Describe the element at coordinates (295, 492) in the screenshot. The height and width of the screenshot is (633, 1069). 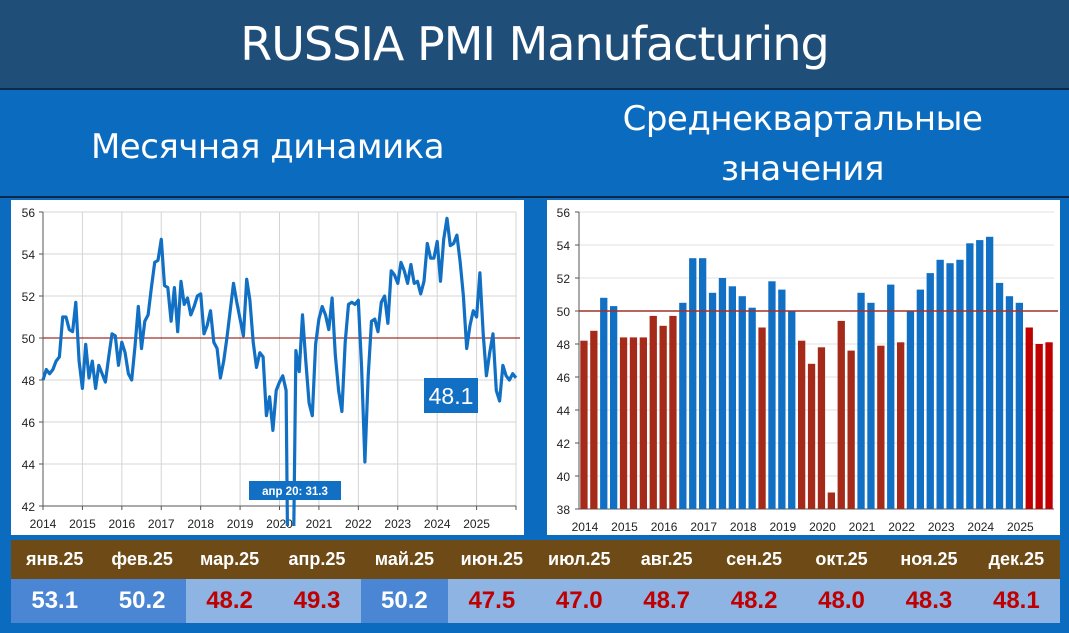
I see `annotation-apr20-label: апр 20: 31.3` at that location.